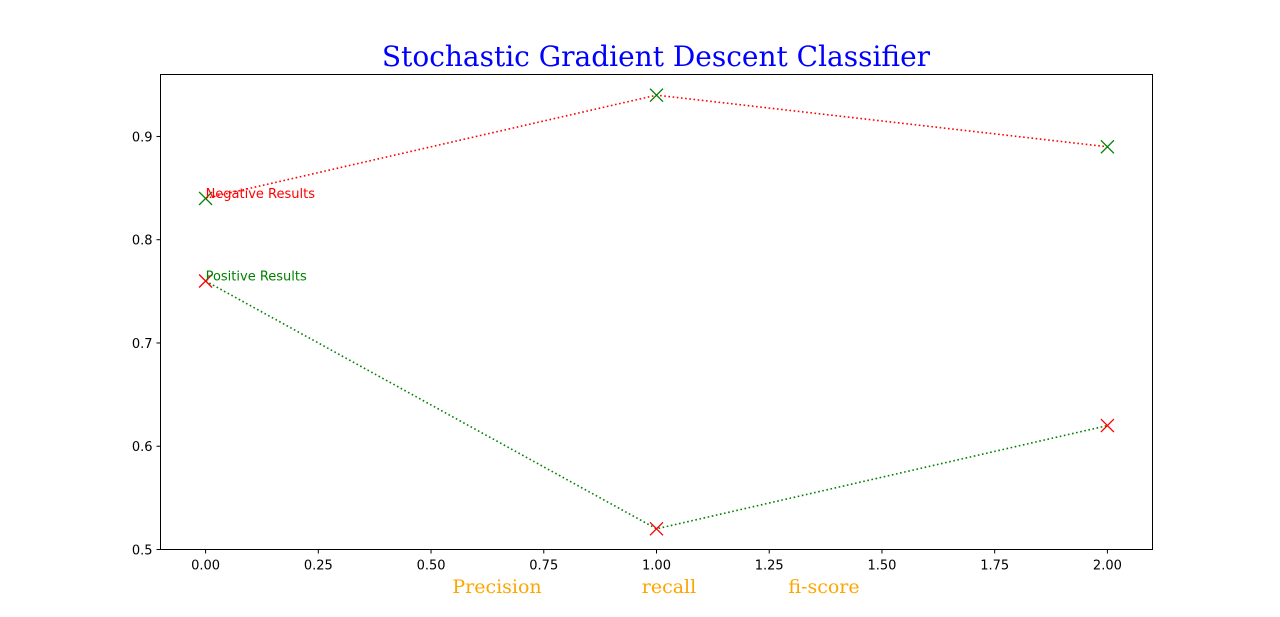 This screenshot has width=1280, height=617. What do you see at coordinates (543, 566) in the screenshot?
I see `x-tick-label: 0.75` at bounding box center [543, 566].